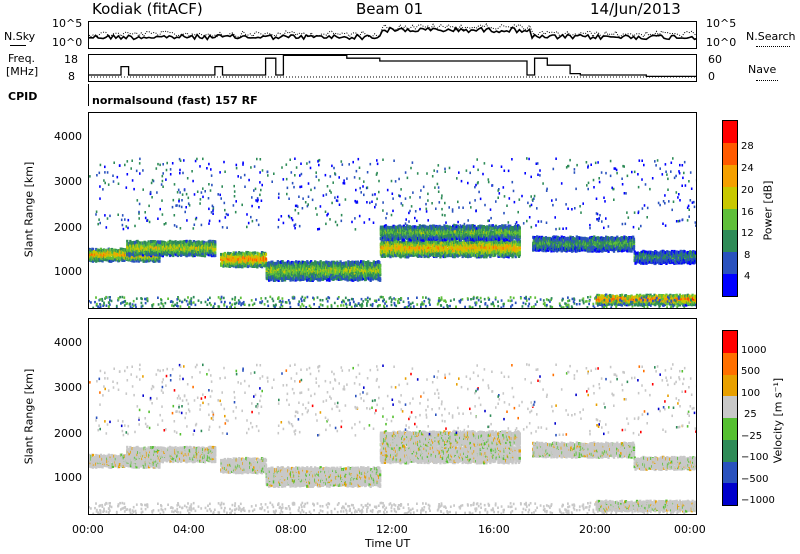 This screenshot has height=554, width=800. What do you see at coordinates (18, 45) in the screenshot?
I see `noise-left-legend-line` at bounding box center [18, 45].